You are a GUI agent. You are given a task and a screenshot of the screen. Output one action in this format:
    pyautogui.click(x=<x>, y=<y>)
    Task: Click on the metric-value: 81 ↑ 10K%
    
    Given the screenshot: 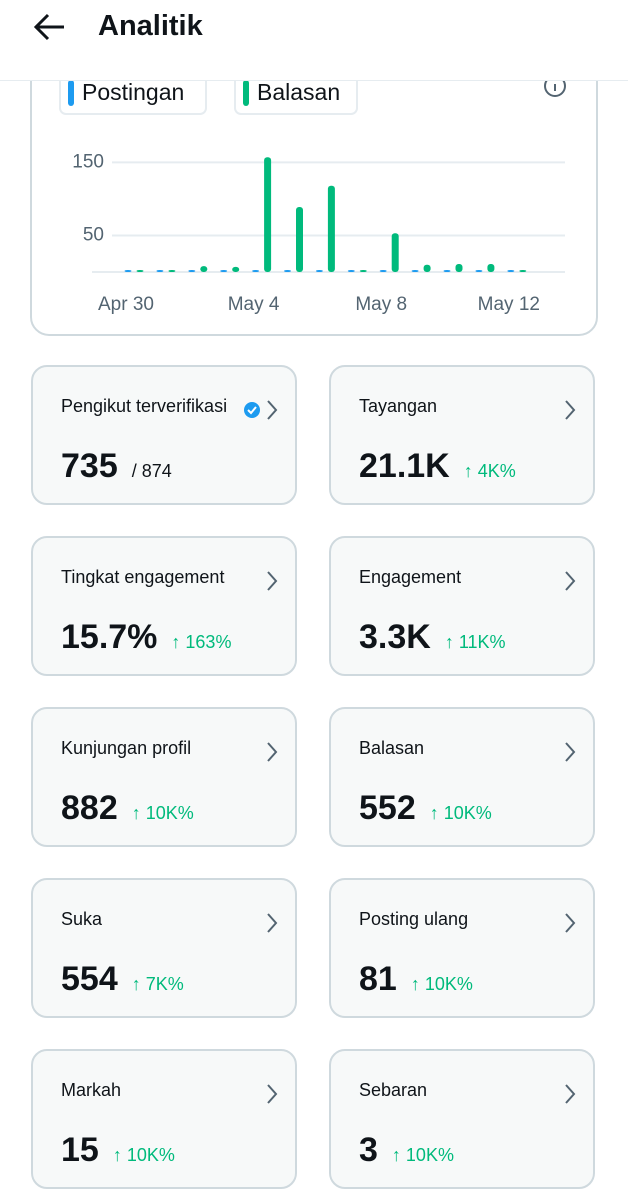 What is the action you would take?
    pyautogui.click(x=416, y=979)
    